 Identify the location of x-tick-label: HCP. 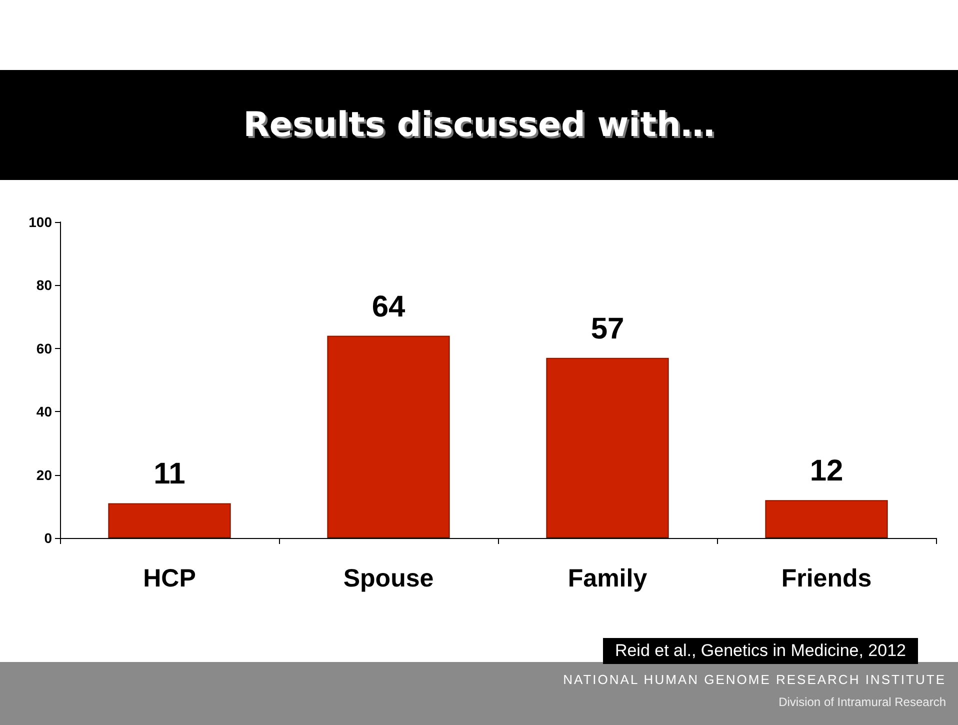
(169, 578).